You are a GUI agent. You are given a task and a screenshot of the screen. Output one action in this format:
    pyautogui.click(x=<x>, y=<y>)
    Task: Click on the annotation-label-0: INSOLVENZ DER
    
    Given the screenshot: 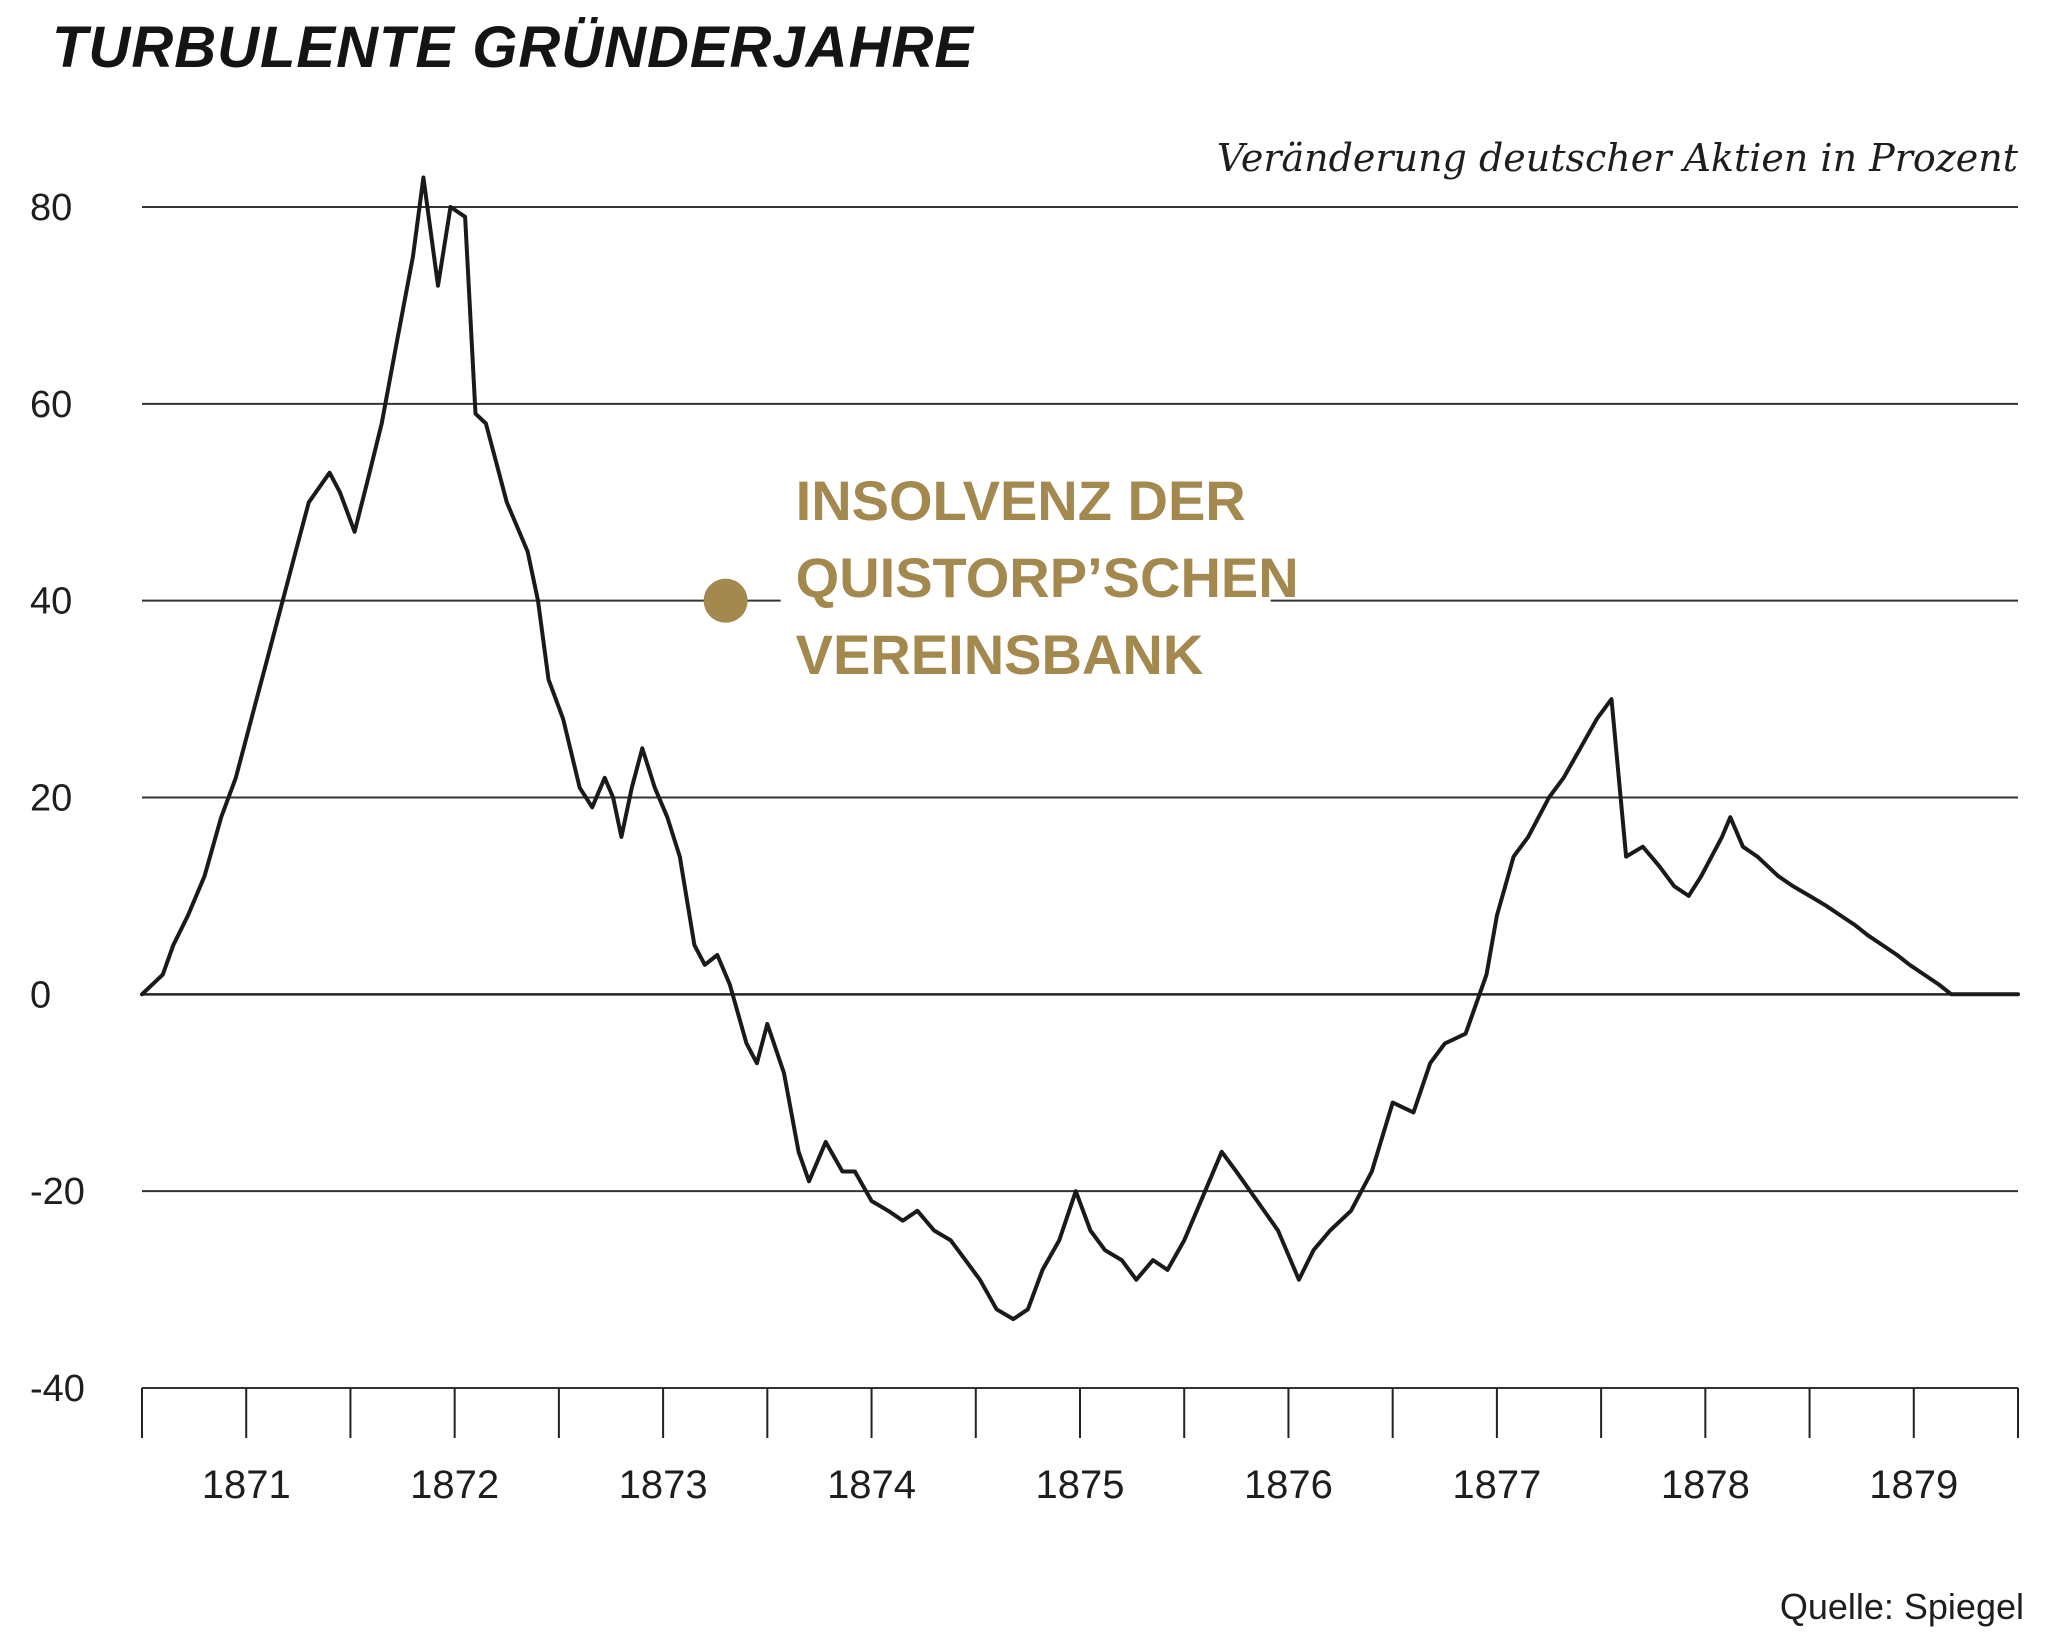 What is the action you would take?
    pyautogui.click(x=1021, y=500)
    